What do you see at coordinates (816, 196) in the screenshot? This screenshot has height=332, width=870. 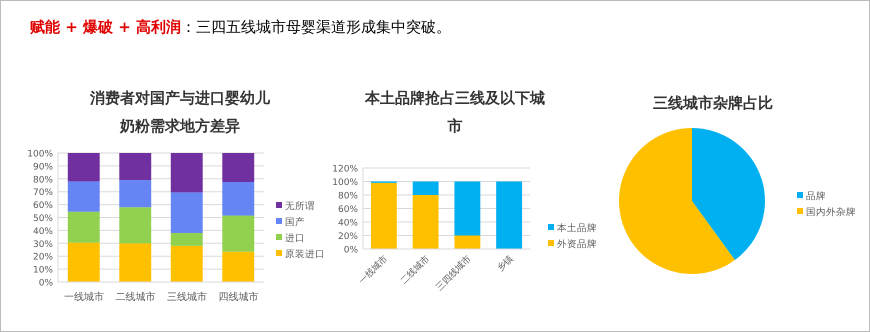 I see `legend-label: 品牌` at bounding box center [816, 196].